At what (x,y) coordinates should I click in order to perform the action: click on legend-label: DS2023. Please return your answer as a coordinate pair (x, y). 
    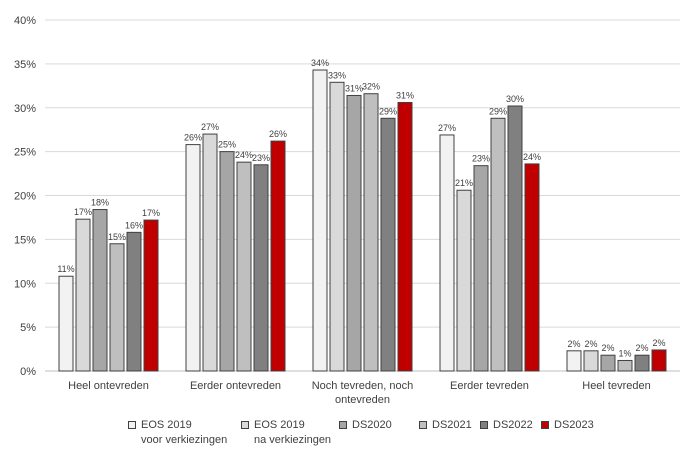
    Looking at the image, I should click on (574, 425).